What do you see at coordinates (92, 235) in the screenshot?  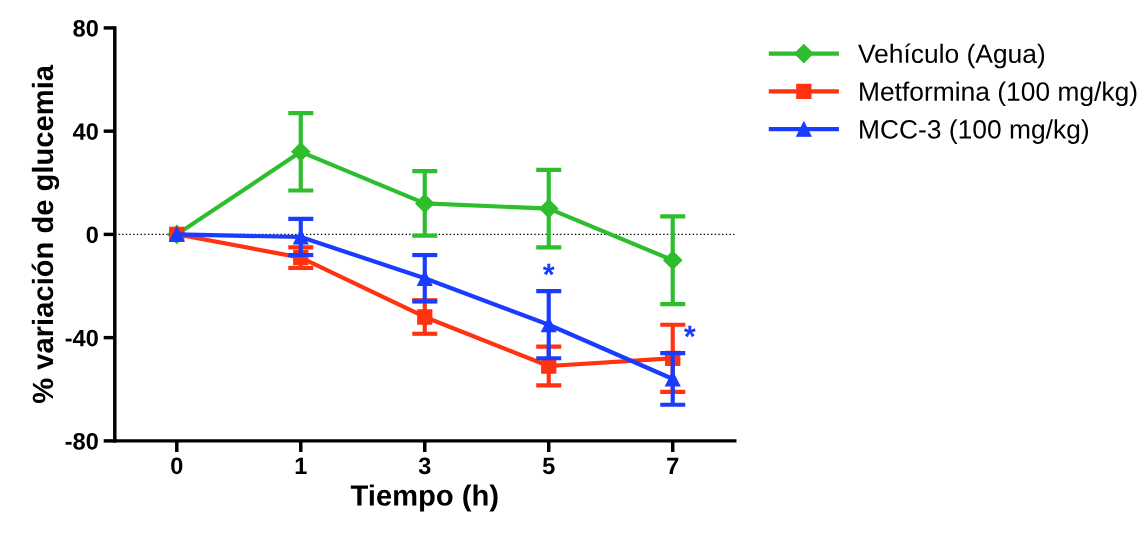 I see `y-tick-label: 0` at bounding box center [92, 235].